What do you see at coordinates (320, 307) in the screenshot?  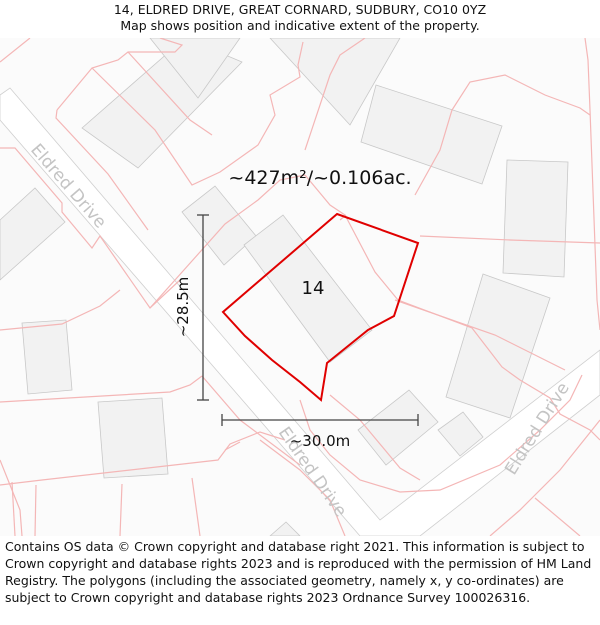 I see `property-boundary` at bounding box center [320, 307].